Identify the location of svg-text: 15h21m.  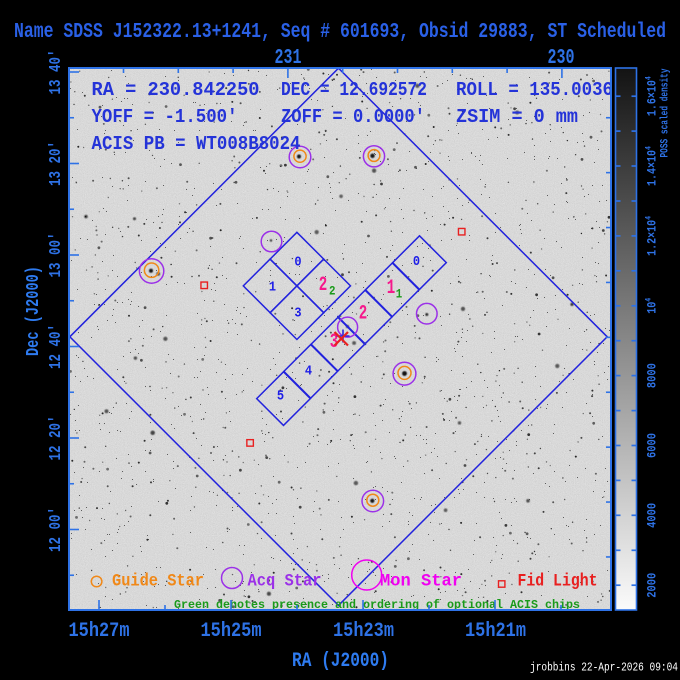
(495, 631).